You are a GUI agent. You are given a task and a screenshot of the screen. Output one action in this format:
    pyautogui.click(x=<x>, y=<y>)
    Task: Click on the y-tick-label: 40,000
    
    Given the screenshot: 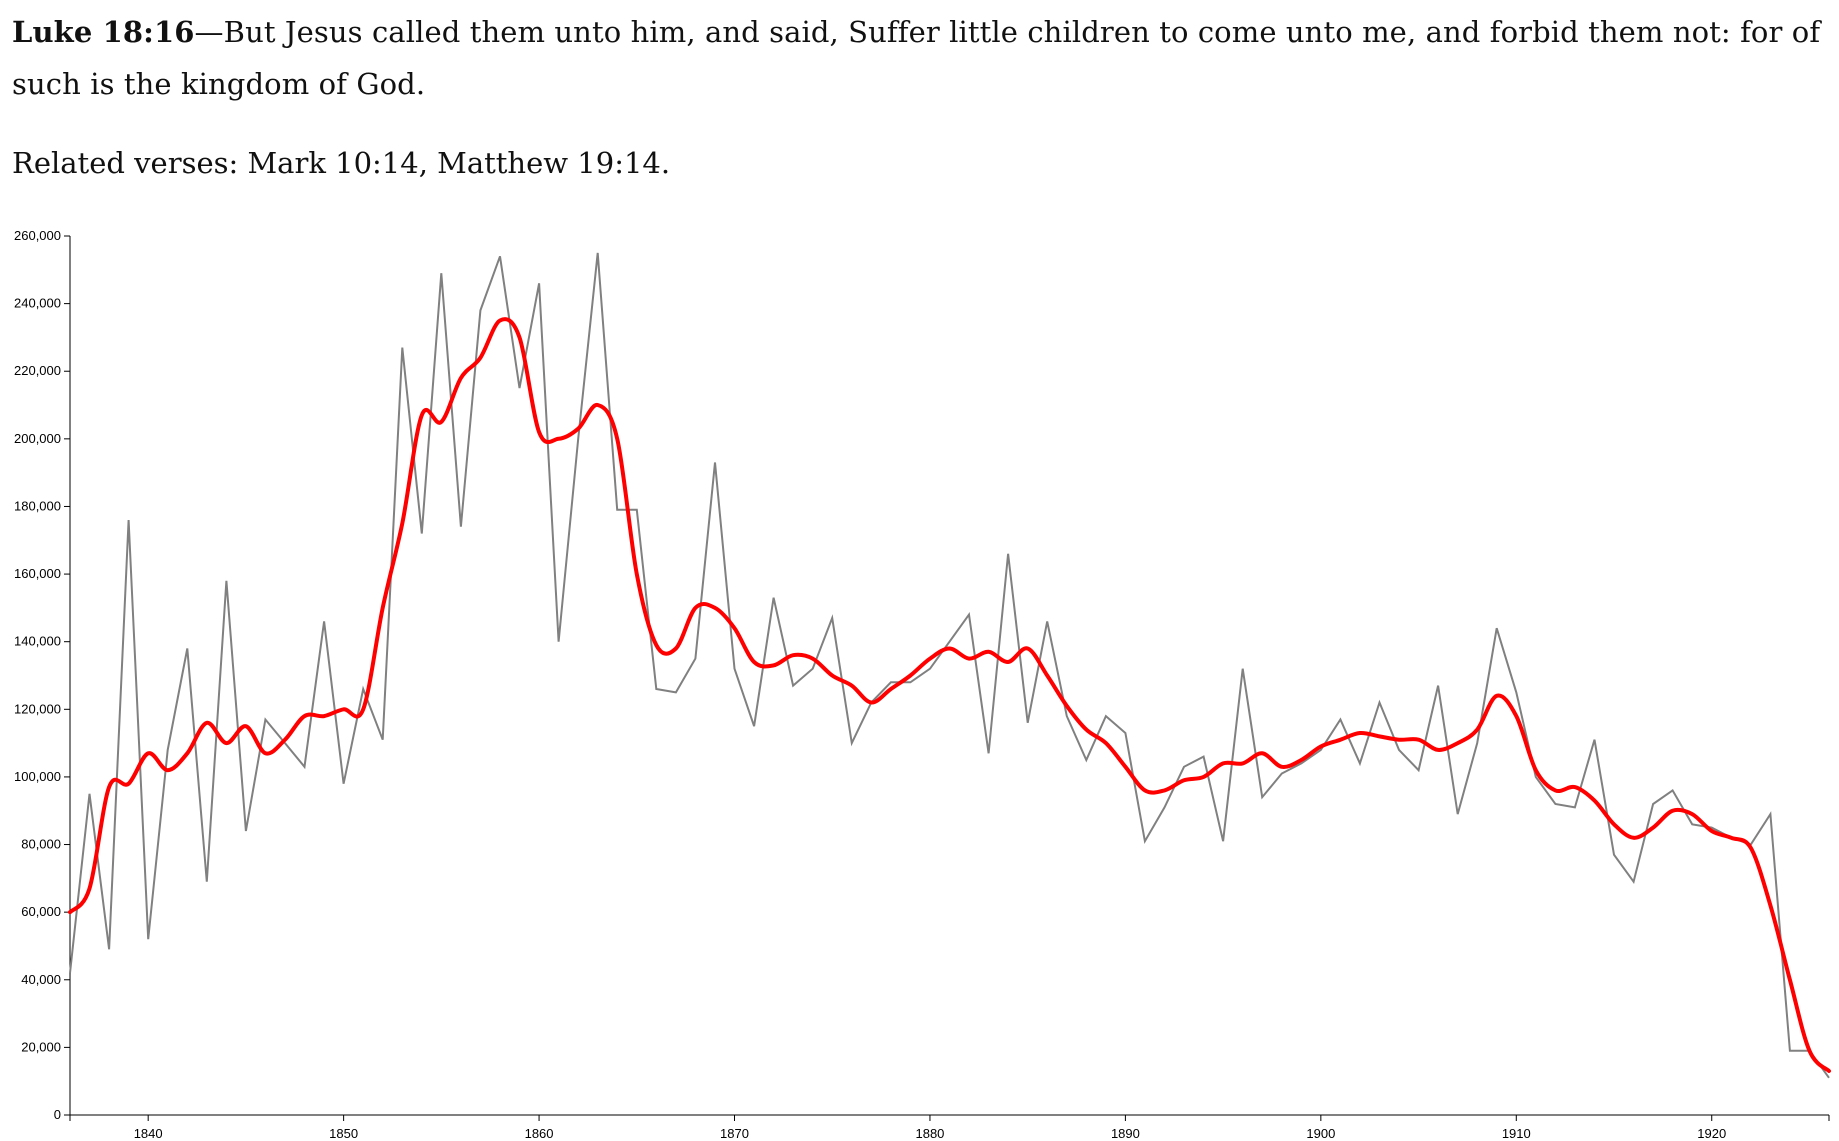 What is the action you would take?
    pyautogui.click(x=41, y=979)
    